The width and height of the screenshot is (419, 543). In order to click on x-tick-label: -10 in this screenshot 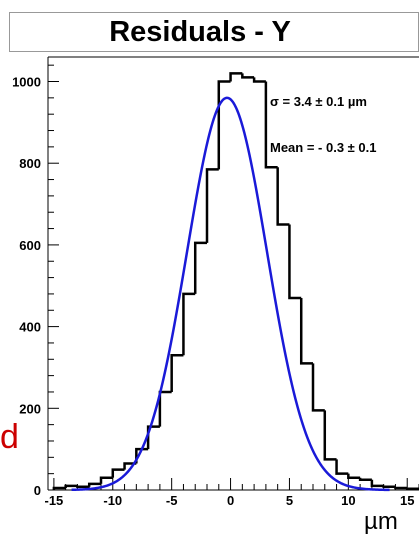, I will do `click(112, 500)`.